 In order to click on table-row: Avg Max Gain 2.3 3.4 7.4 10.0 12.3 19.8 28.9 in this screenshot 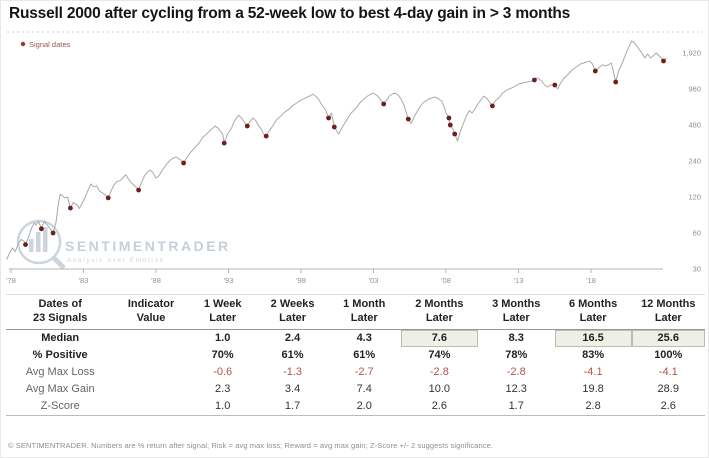, I will do `click(355, 389)`.